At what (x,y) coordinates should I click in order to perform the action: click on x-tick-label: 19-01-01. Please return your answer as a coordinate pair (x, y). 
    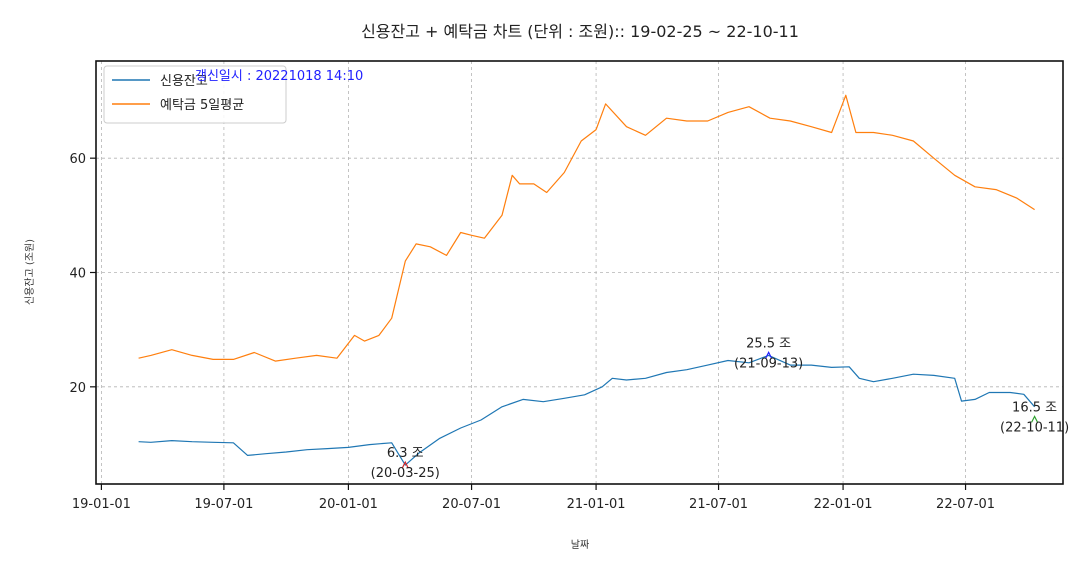
    Looking at the image, I should click on (101, 504).